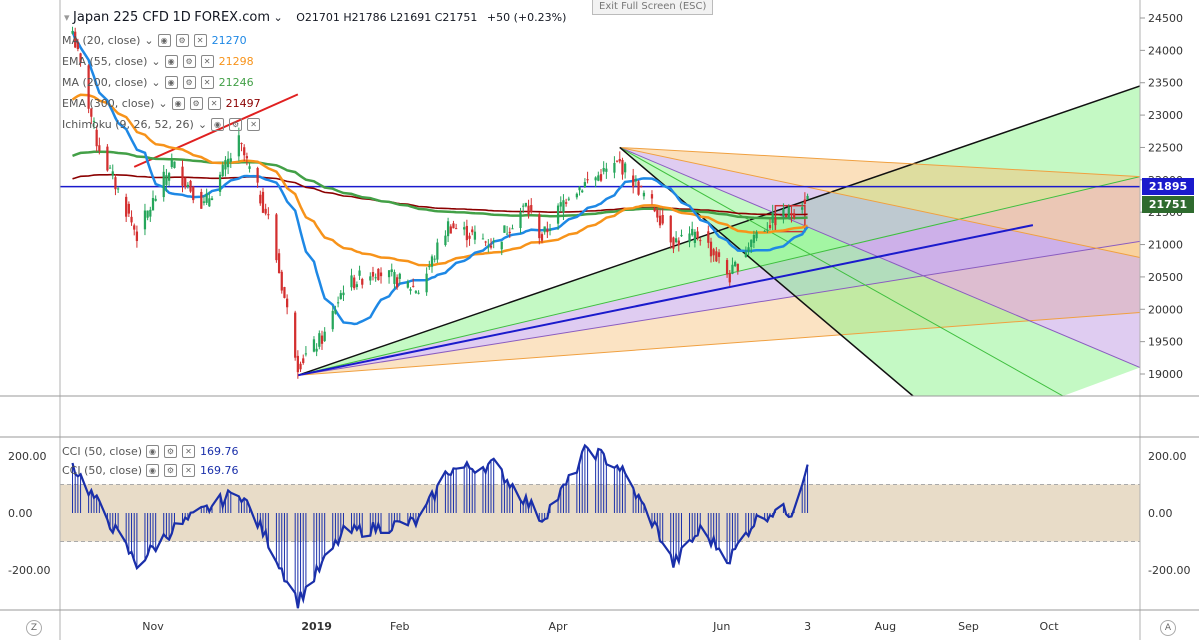 This screenshot has height=640, width=1199. What do you see at coordinates (440, 194) in the screenshot?
I see `ema-300-line` at bounding box center [440, 194].